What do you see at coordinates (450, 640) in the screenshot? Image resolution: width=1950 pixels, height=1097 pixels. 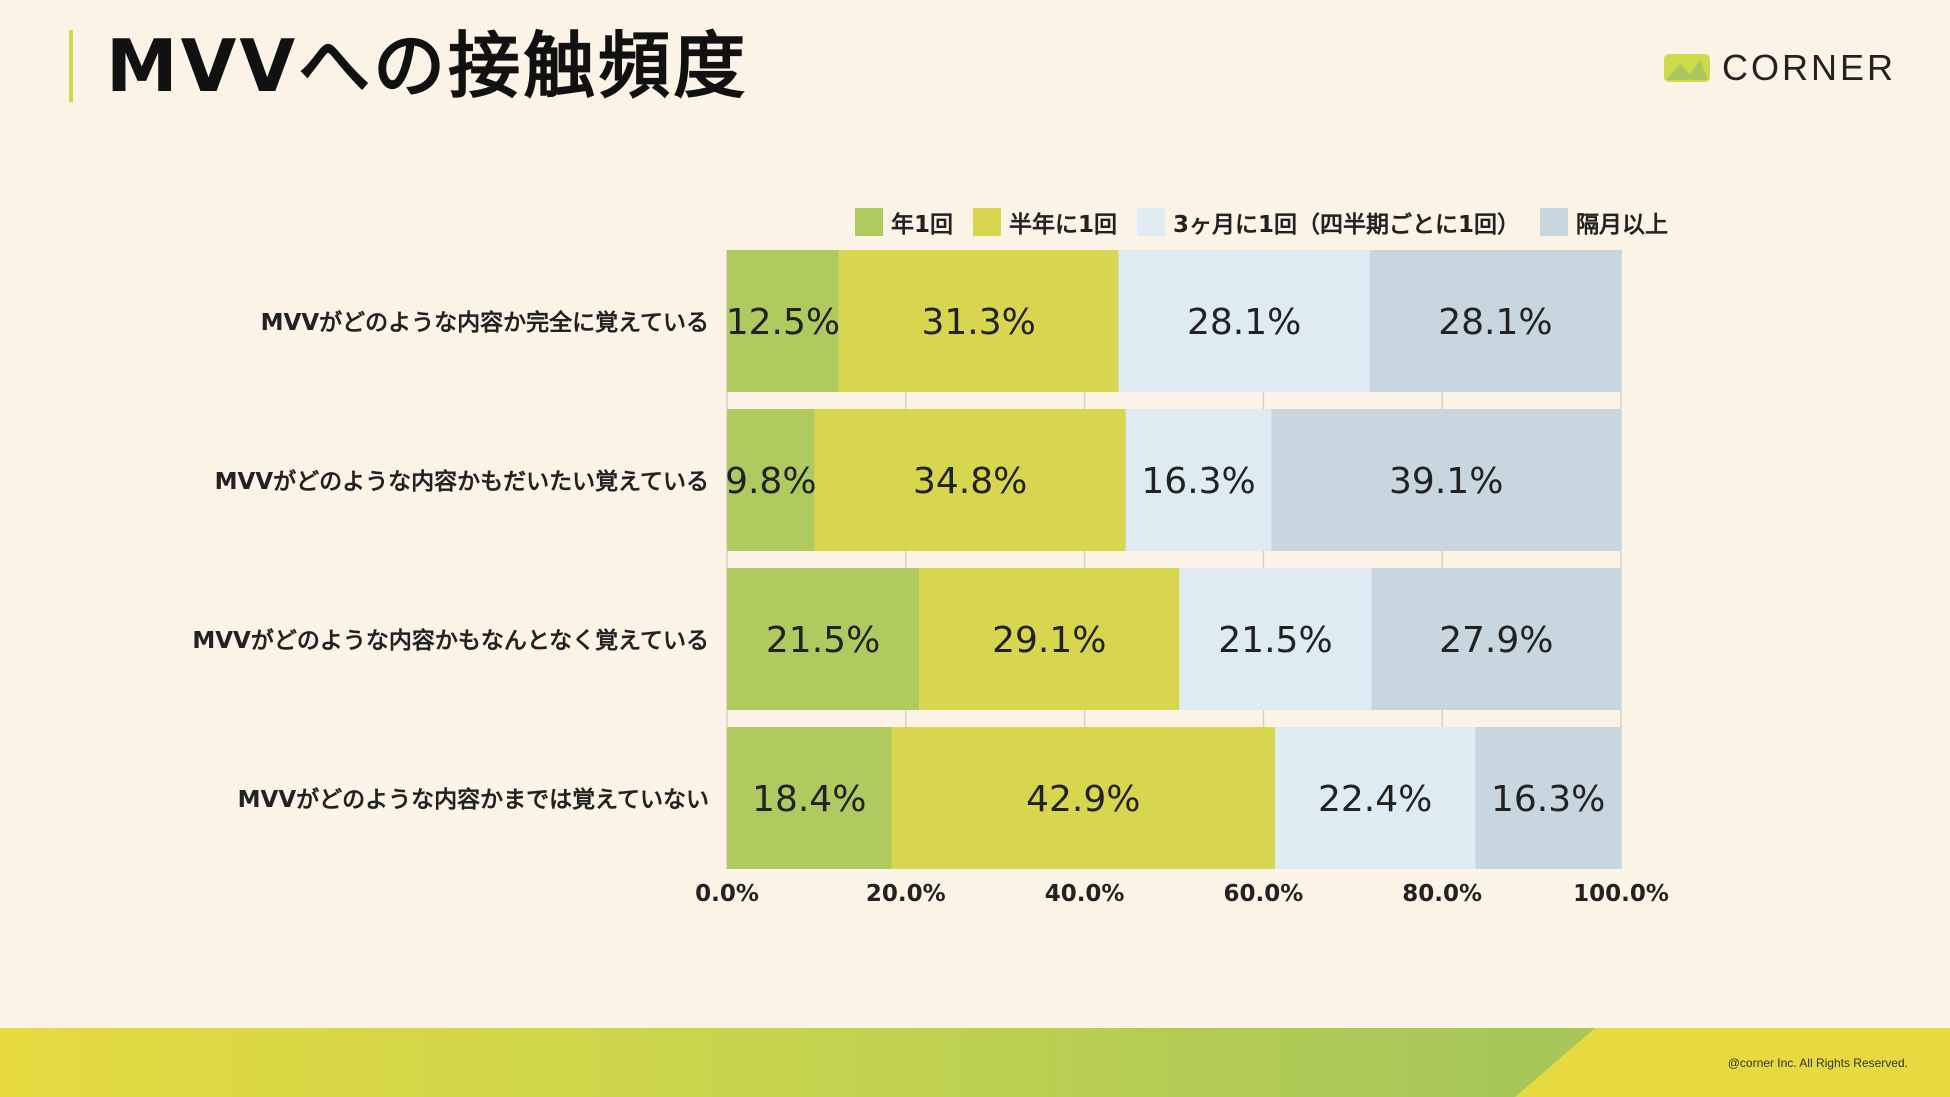 I see `category-label: MVVがどのような内容かもなんとなく覚えている` at bounding box center [450, 640].